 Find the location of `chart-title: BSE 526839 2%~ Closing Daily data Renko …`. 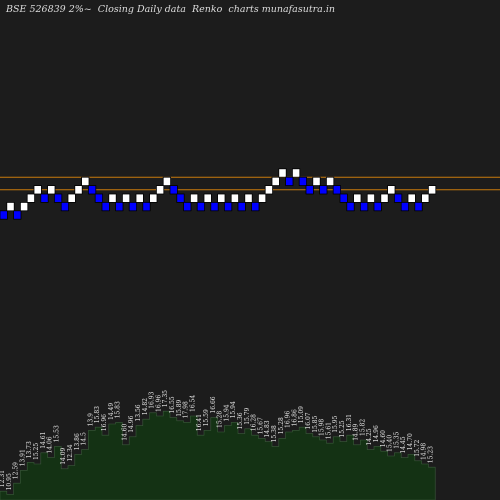

chart-title: BSE 526839 2%~ Closing Daily data Renko … is located at coordinates (171, 9).